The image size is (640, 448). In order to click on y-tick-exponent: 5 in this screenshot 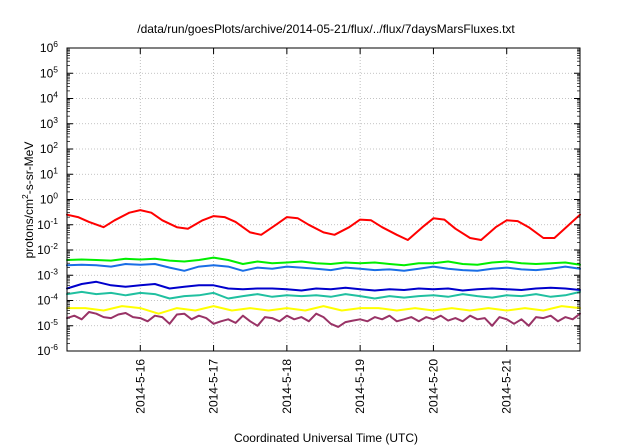, I will do `click(55, 69)`.